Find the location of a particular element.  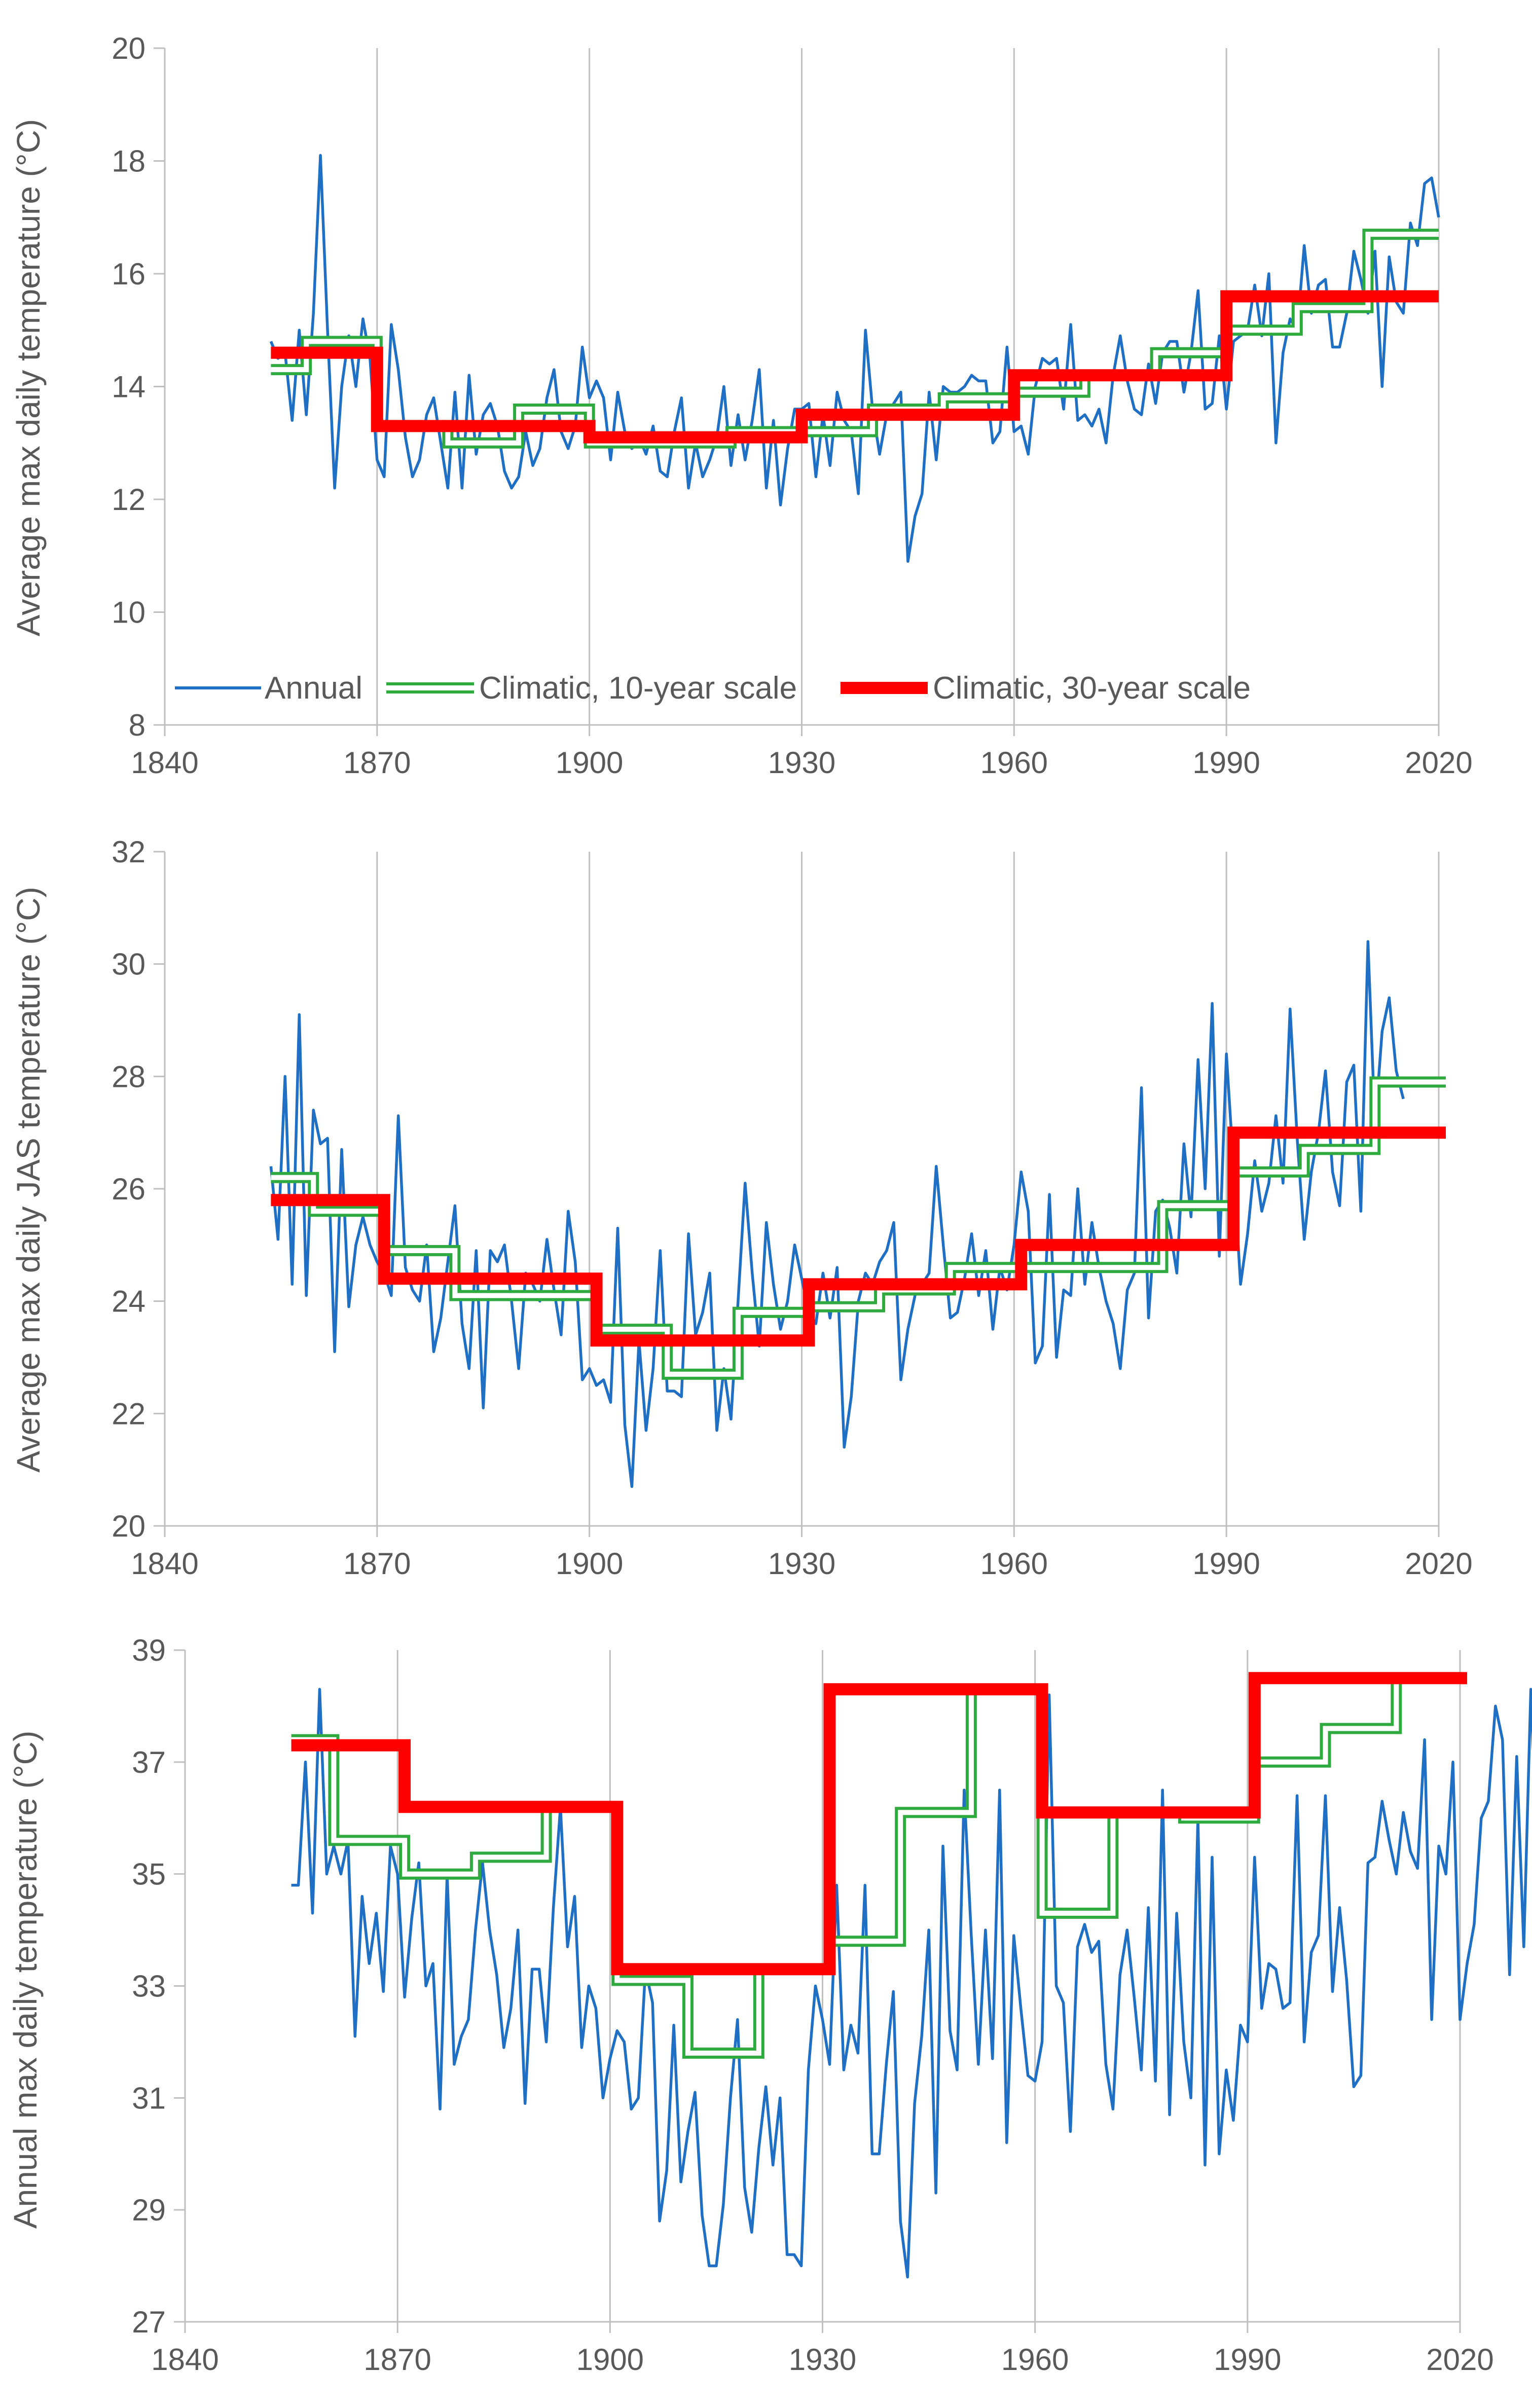

y-axis-label: Average max daily temperature (°C) is located at coordinates (29, 377).